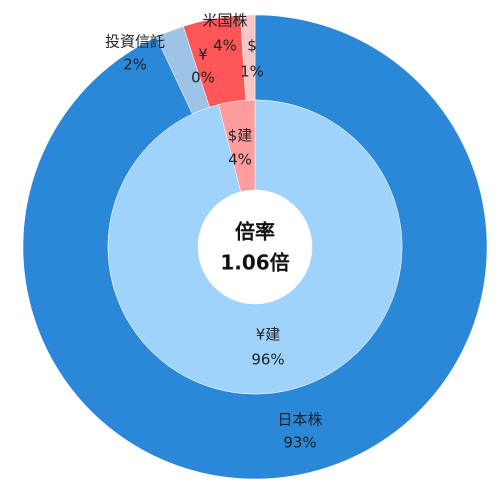  What do you see at coordinates (268, 335) in the screenshot?
I see `segment-label: ¥建` at bounding box center [268, 335].